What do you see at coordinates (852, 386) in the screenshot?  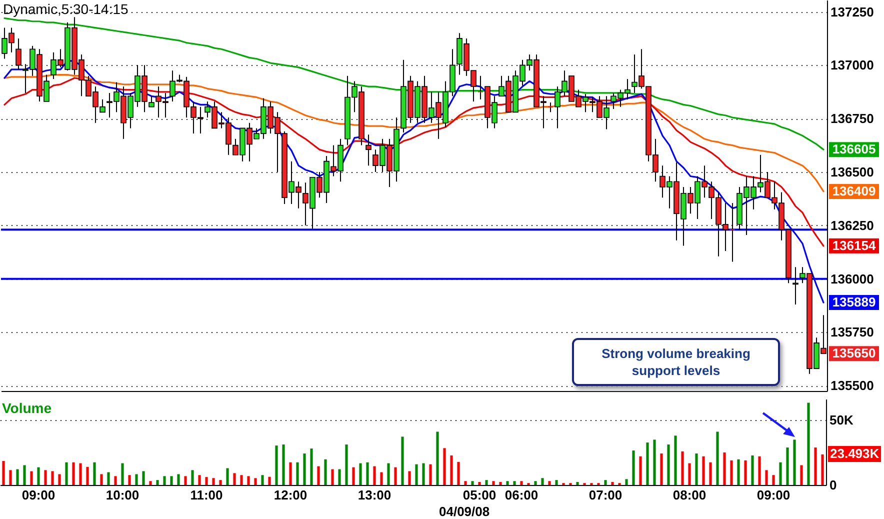 I see `y-tick-label: 135500` at bounding box center [852, 386].